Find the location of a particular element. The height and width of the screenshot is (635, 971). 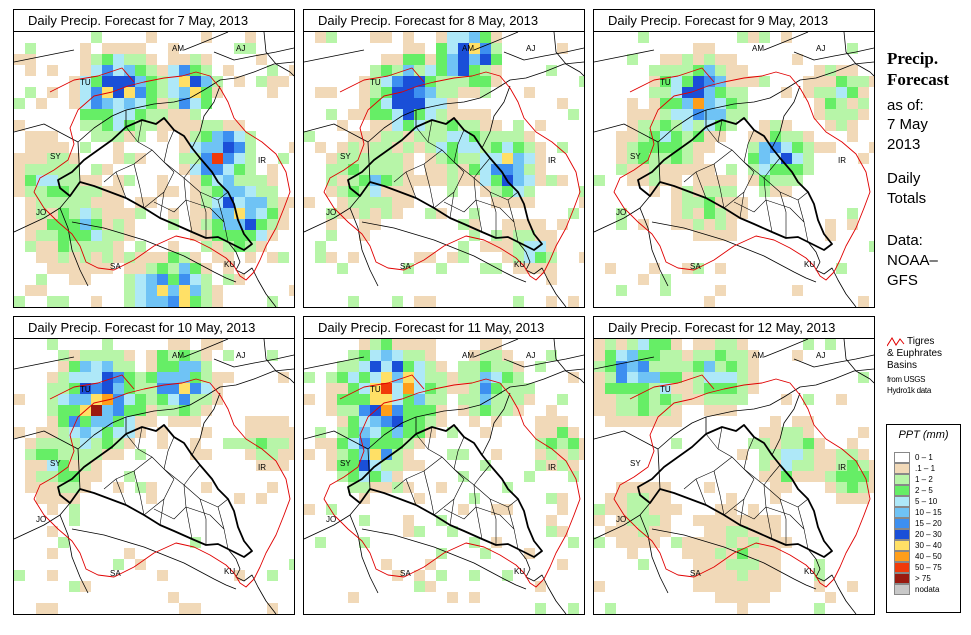

country-label-am: AM is located at coordinates (758, 48).